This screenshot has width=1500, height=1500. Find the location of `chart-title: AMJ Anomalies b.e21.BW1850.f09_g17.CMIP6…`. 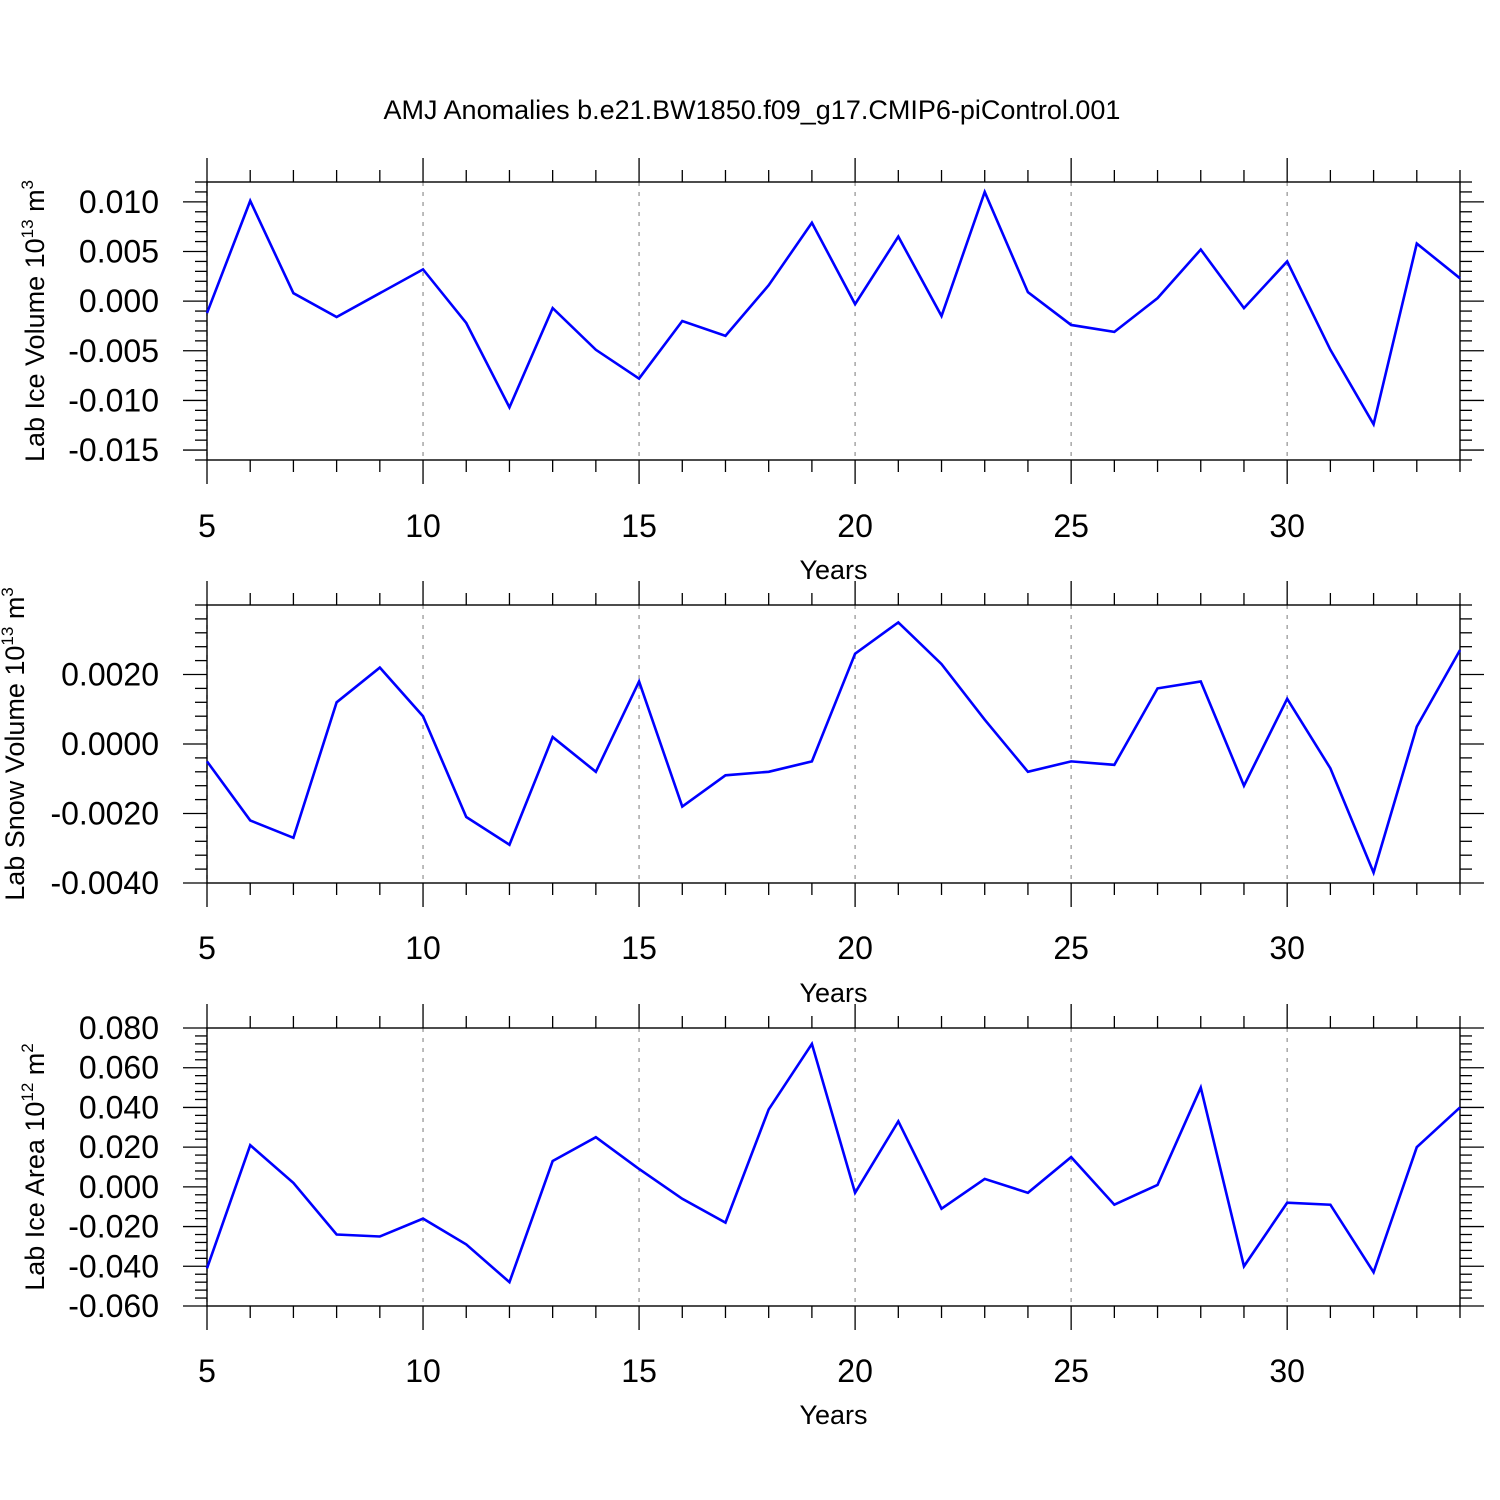

chart-title: AMJ Anomalies b.e21.BW1850.f09_g17.CMIP6… is located at coordinates (752, 110).